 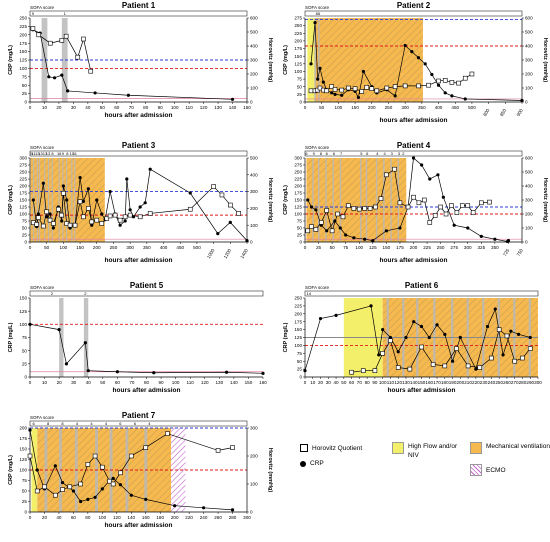 I want to click on shade-ecmo-hatch, so click(x=178, y=470).